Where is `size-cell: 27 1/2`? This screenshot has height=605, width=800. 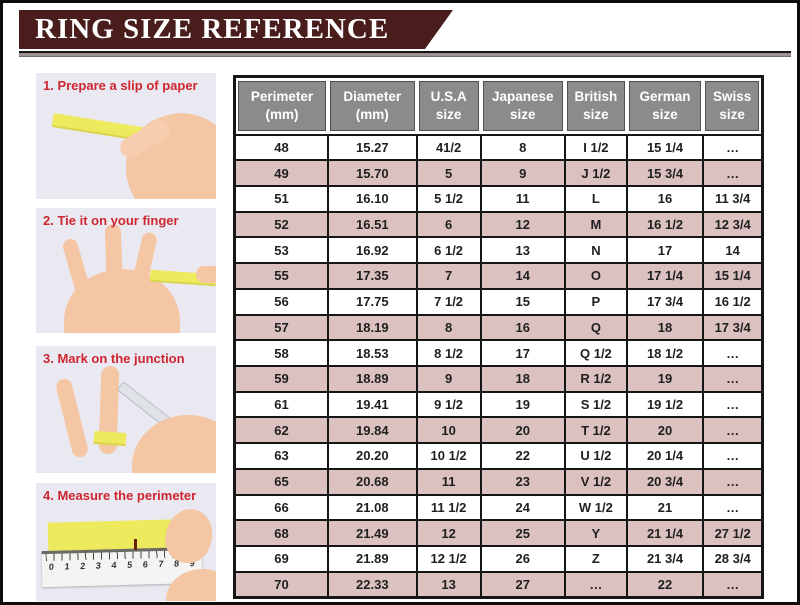 size-cell: 27 1/2 is located at coordinates (733, 533).